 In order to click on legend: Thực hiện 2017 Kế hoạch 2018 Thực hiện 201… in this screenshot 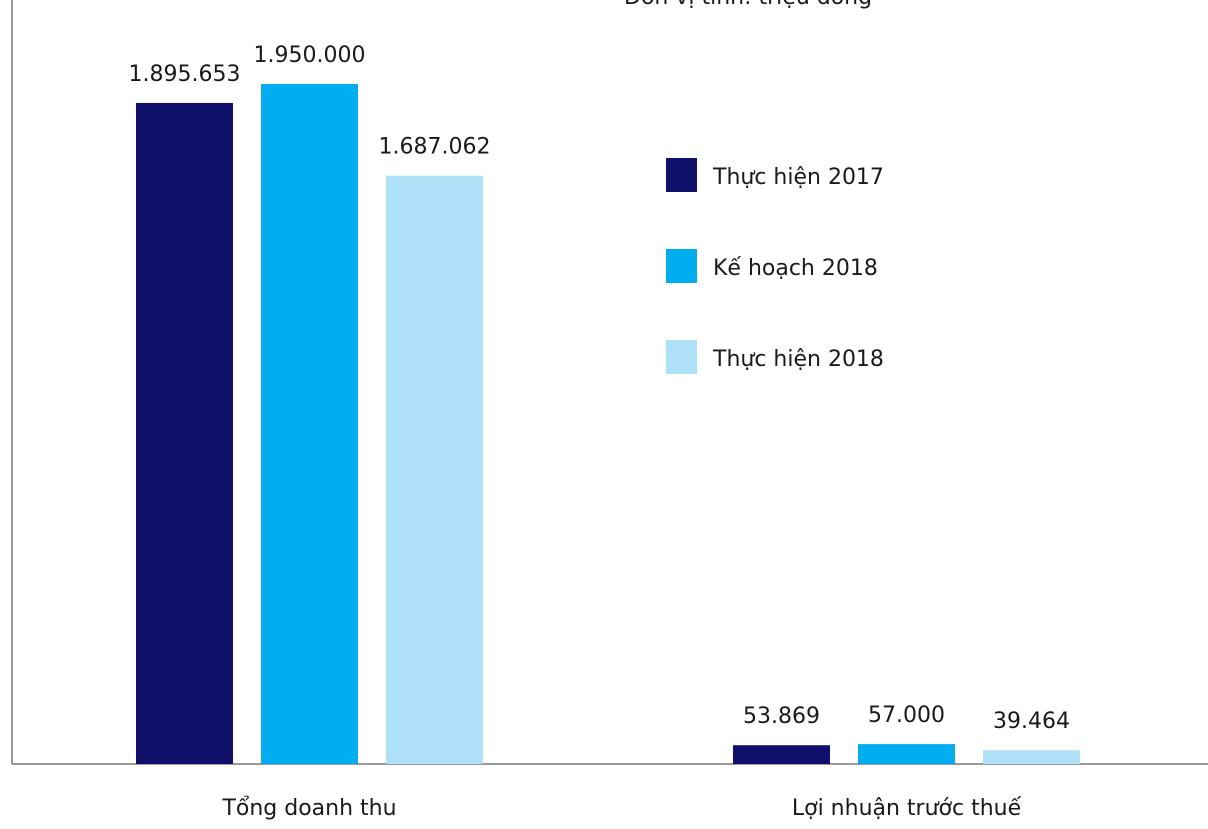, I will do `click(775, 266)`.